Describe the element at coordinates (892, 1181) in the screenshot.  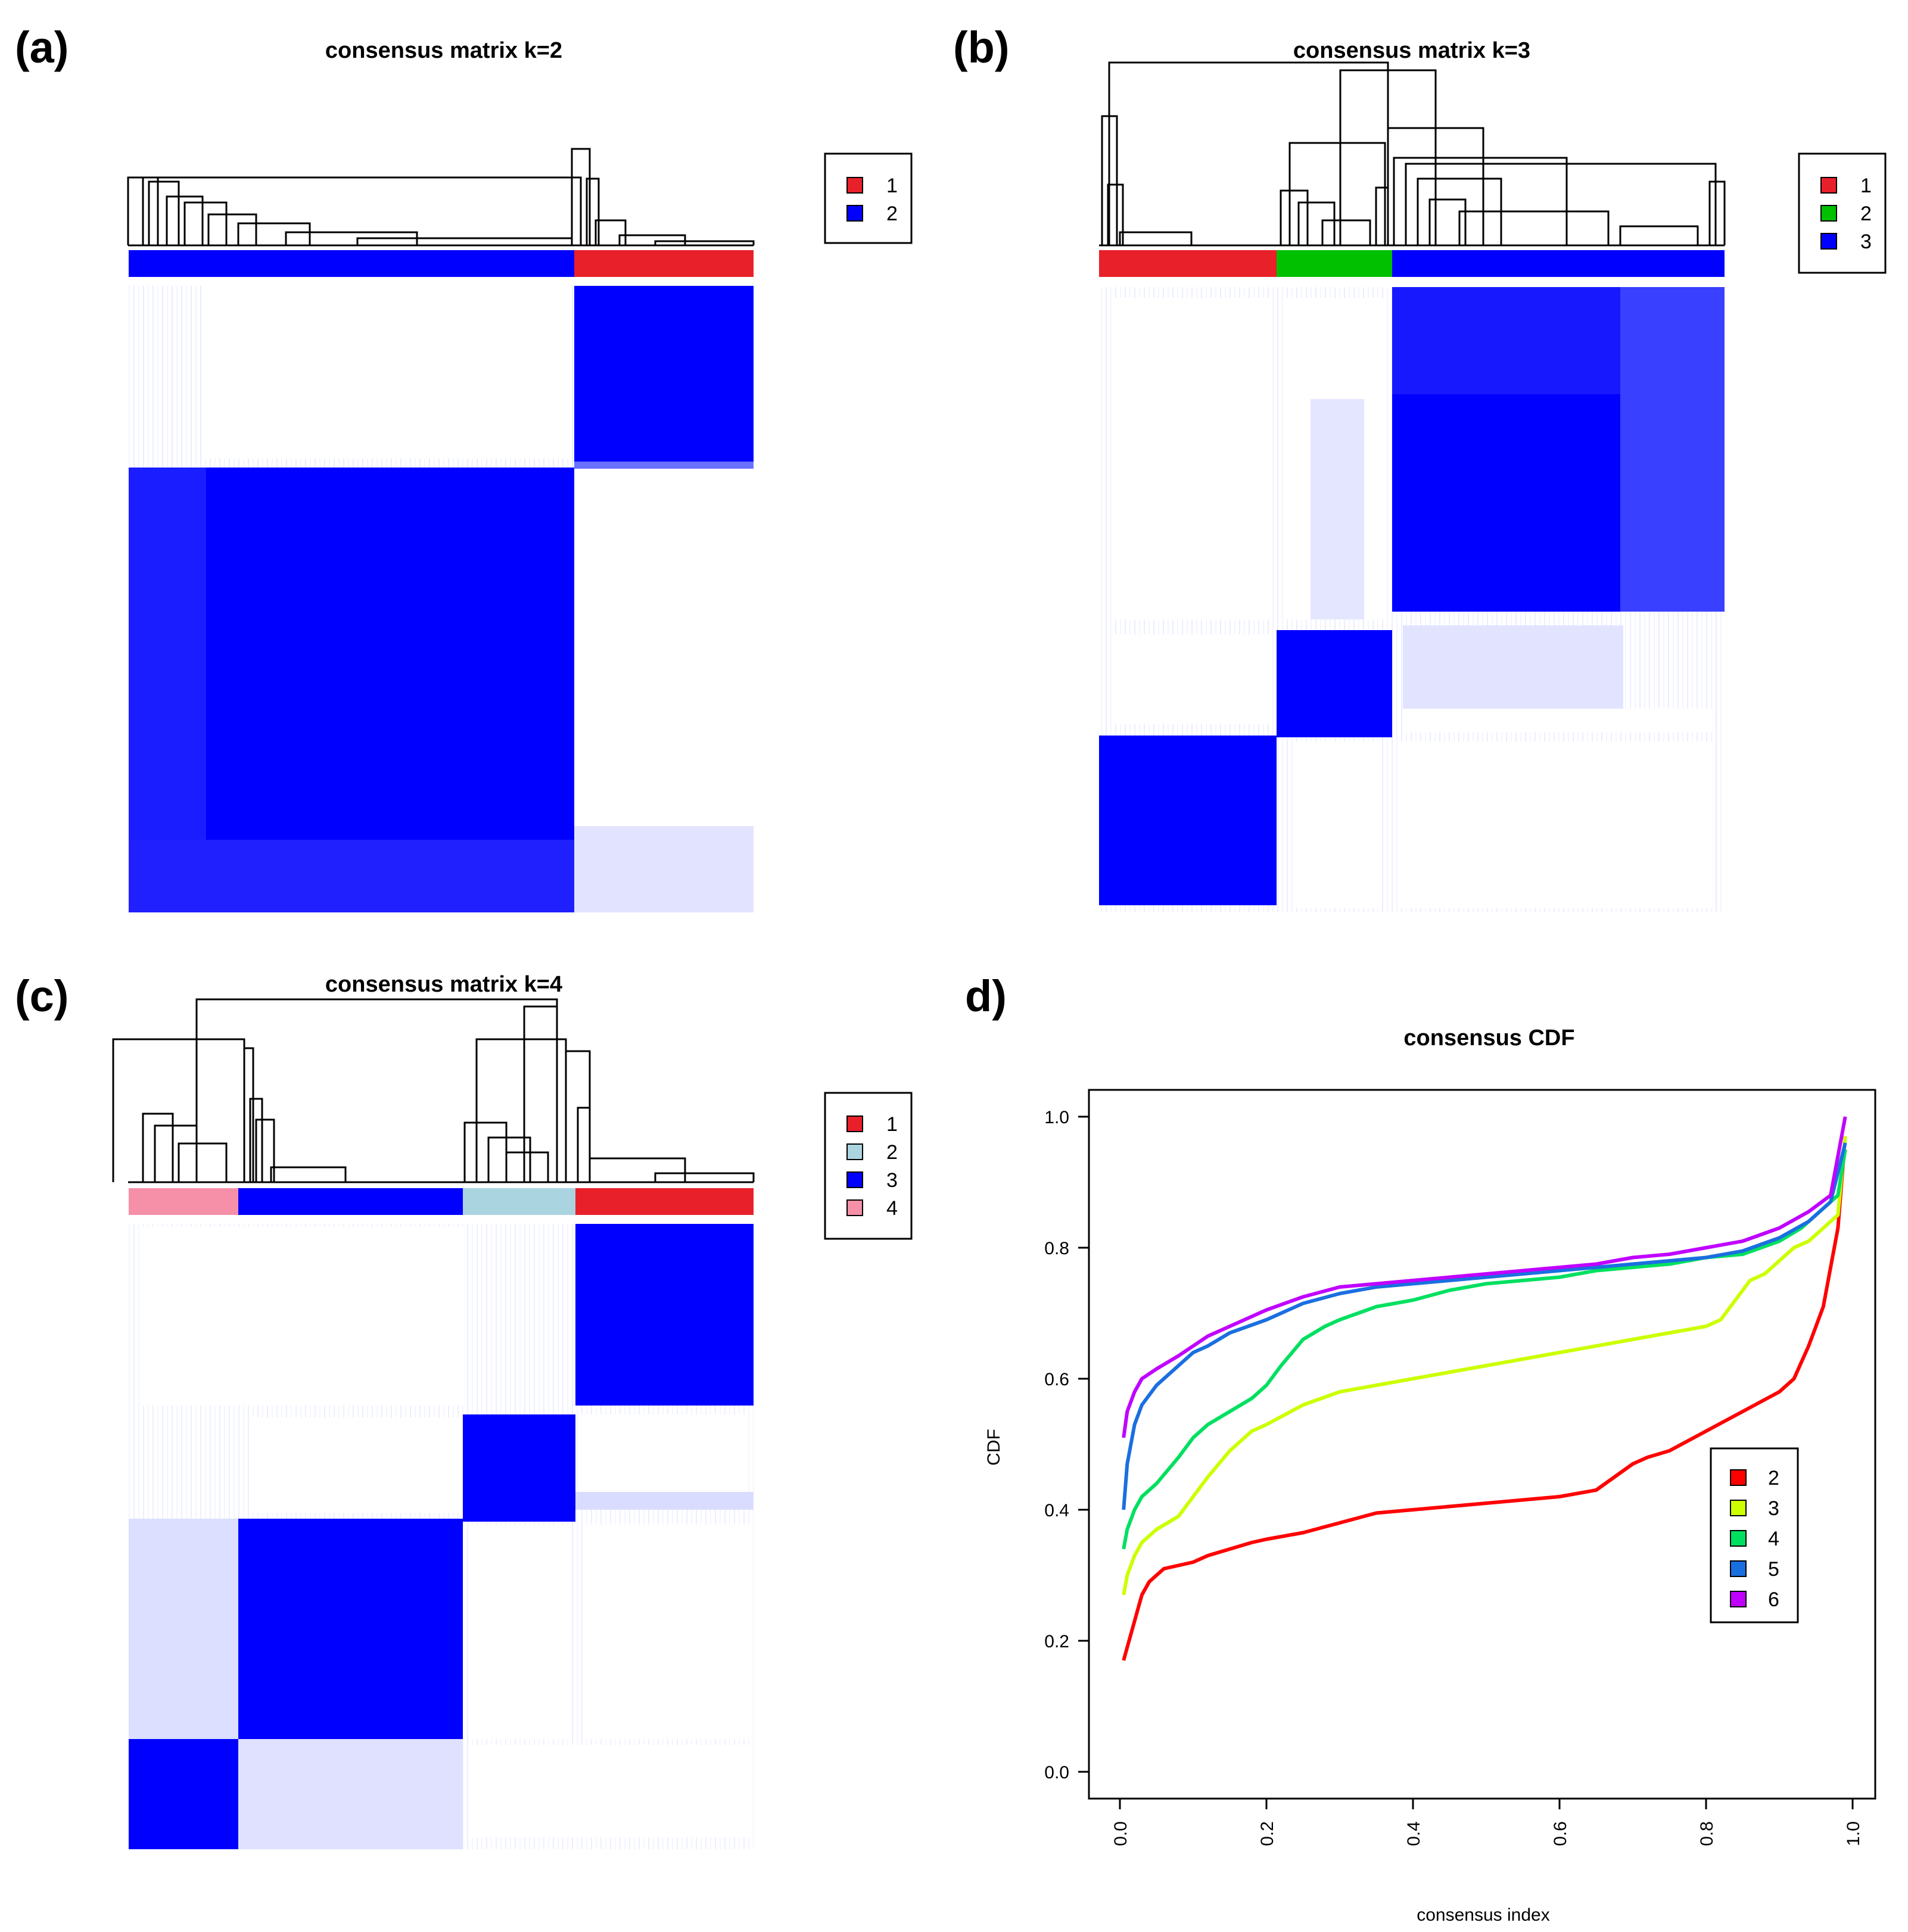
I see `heatmap-k4-legend-label-3: 3` at that location.